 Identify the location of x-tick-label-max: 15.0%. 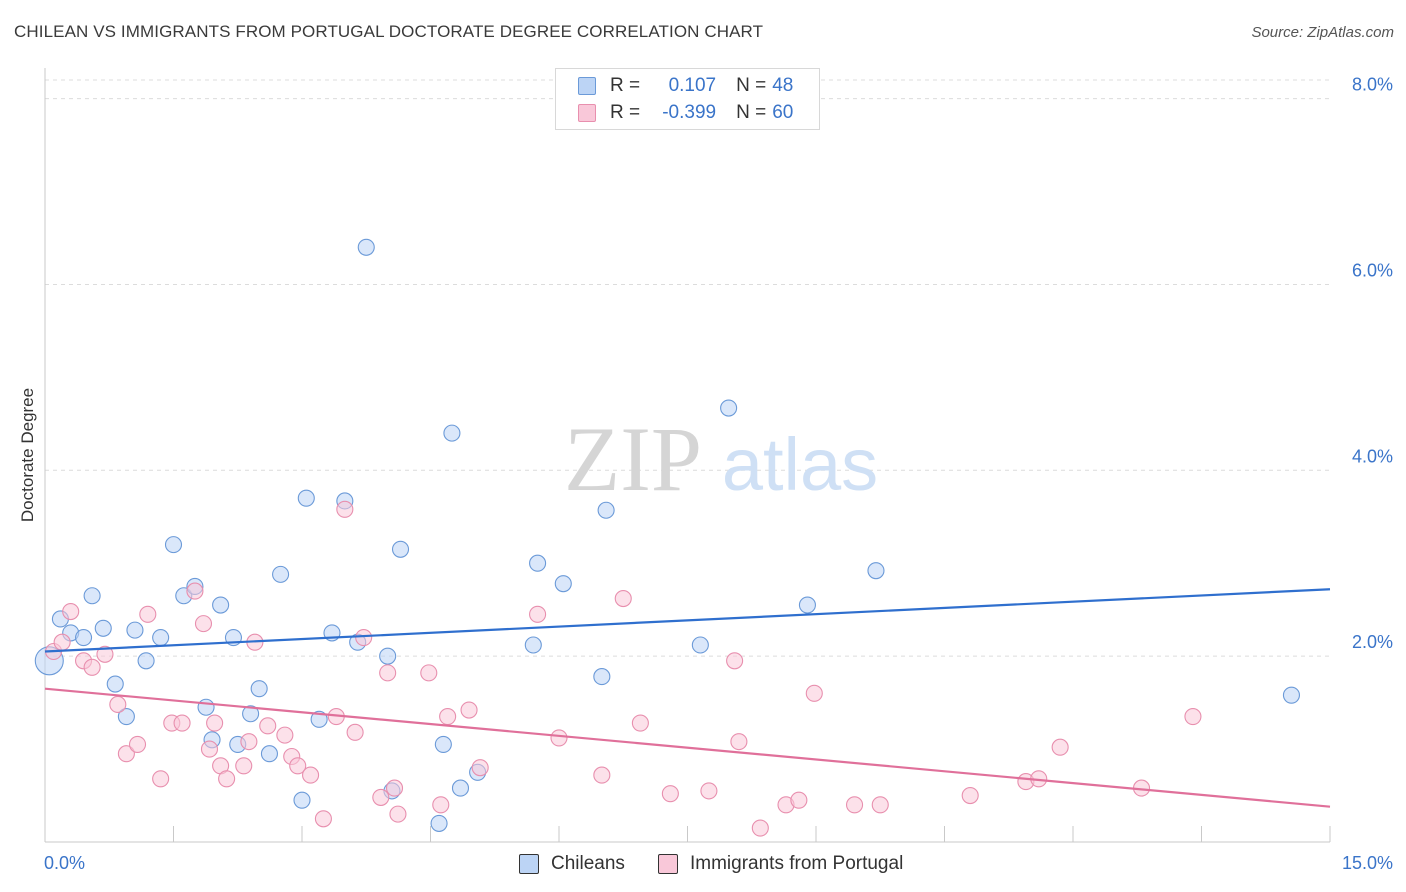
(1367, 863).